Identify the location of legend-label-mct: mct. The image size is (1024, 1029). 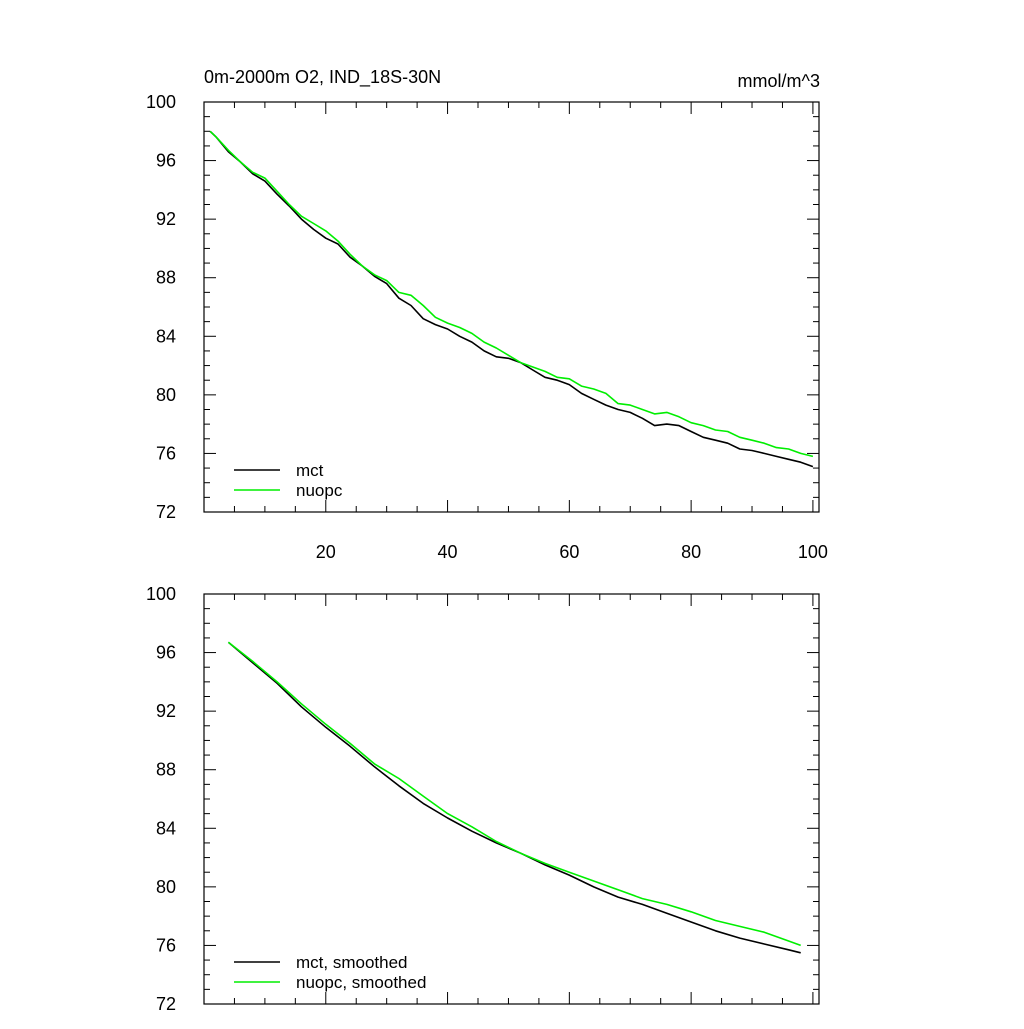
(310, 470).